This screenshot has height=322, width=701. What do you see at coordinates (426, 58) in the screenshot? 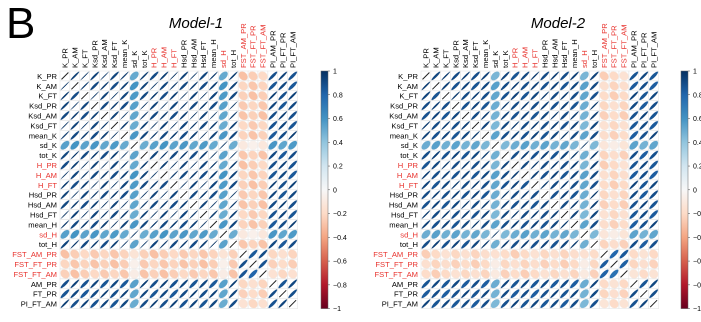
I see `column-label: K_PR` at bounding box center [426, 58].